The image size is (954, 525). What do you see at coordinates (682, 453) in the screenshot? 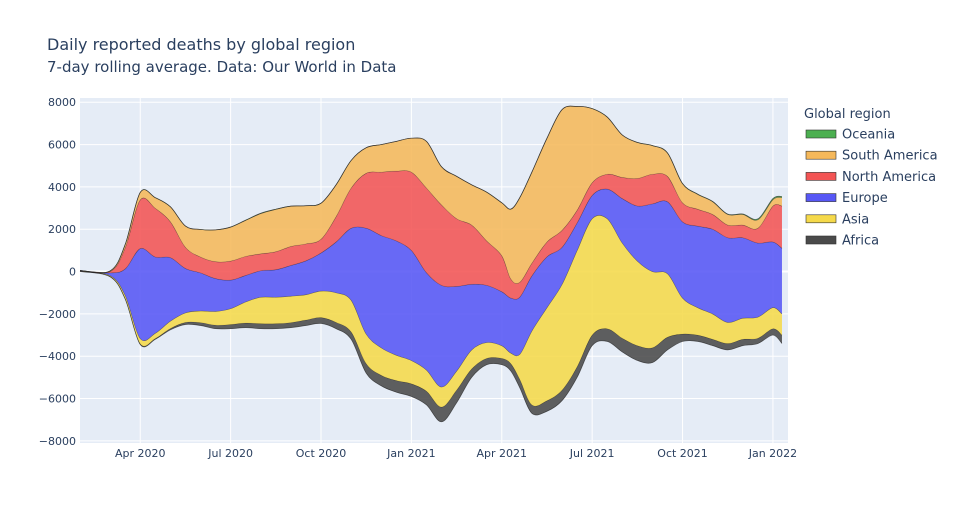
I see `x-tick-label: Oct 2021` at bounding box center [682, 453].